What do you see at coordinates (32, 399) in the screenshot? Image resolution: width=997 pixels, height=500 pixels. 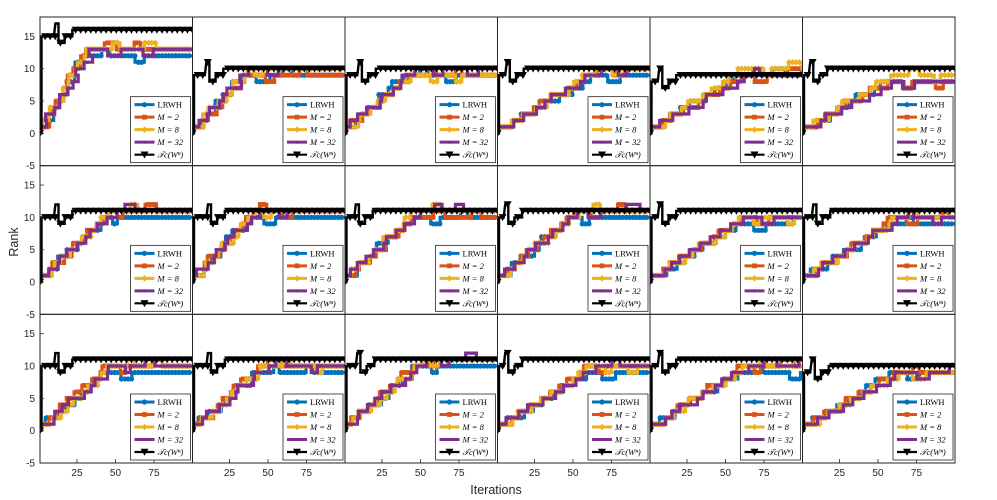 I see `y-tick-label: 5` at bounding box center [32, 399].